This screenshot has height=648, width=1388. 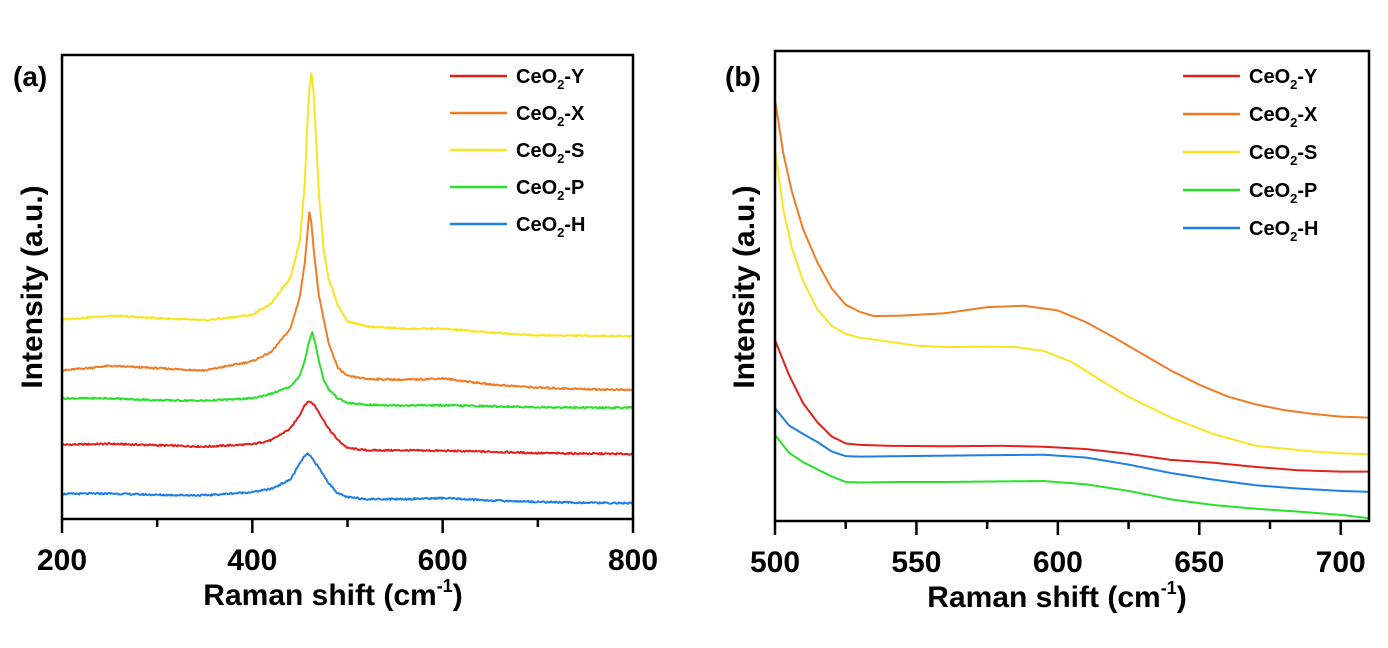 What do you see at coordinates (1341, 562) in the screenshot?
I see `panel-b-x-tick-label: 700` at bounding box center [1341, 562].